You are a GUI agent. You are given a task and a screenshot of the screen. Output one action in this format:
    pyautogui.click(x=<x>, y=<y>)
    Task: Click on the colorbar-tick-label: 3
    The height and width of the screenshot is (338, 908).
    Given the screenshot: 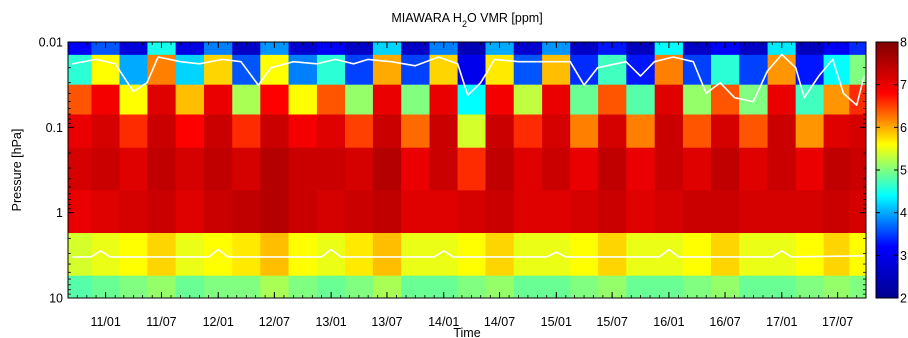 What is the action you would take?
    pyautogui.click(x=903, y=256)
    